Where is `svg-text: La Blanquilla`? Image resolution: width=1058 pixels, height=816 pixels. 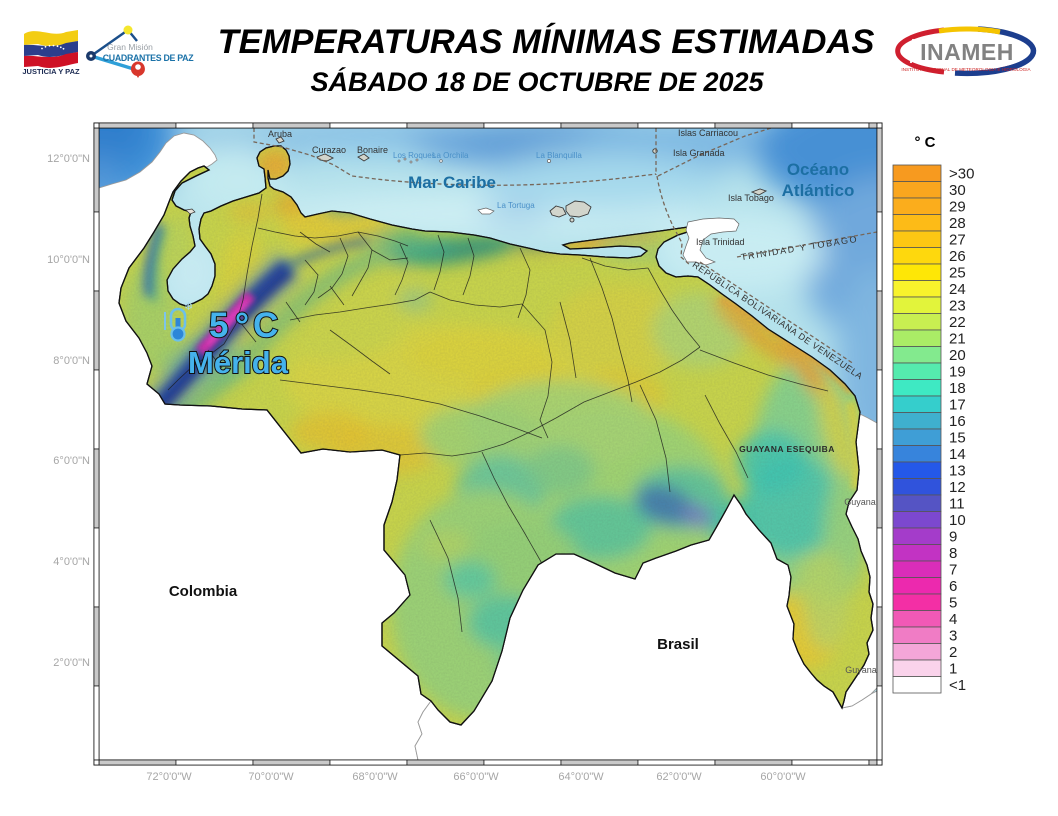
svg-text: La Blanquilla is located at coordinates (559, 155).